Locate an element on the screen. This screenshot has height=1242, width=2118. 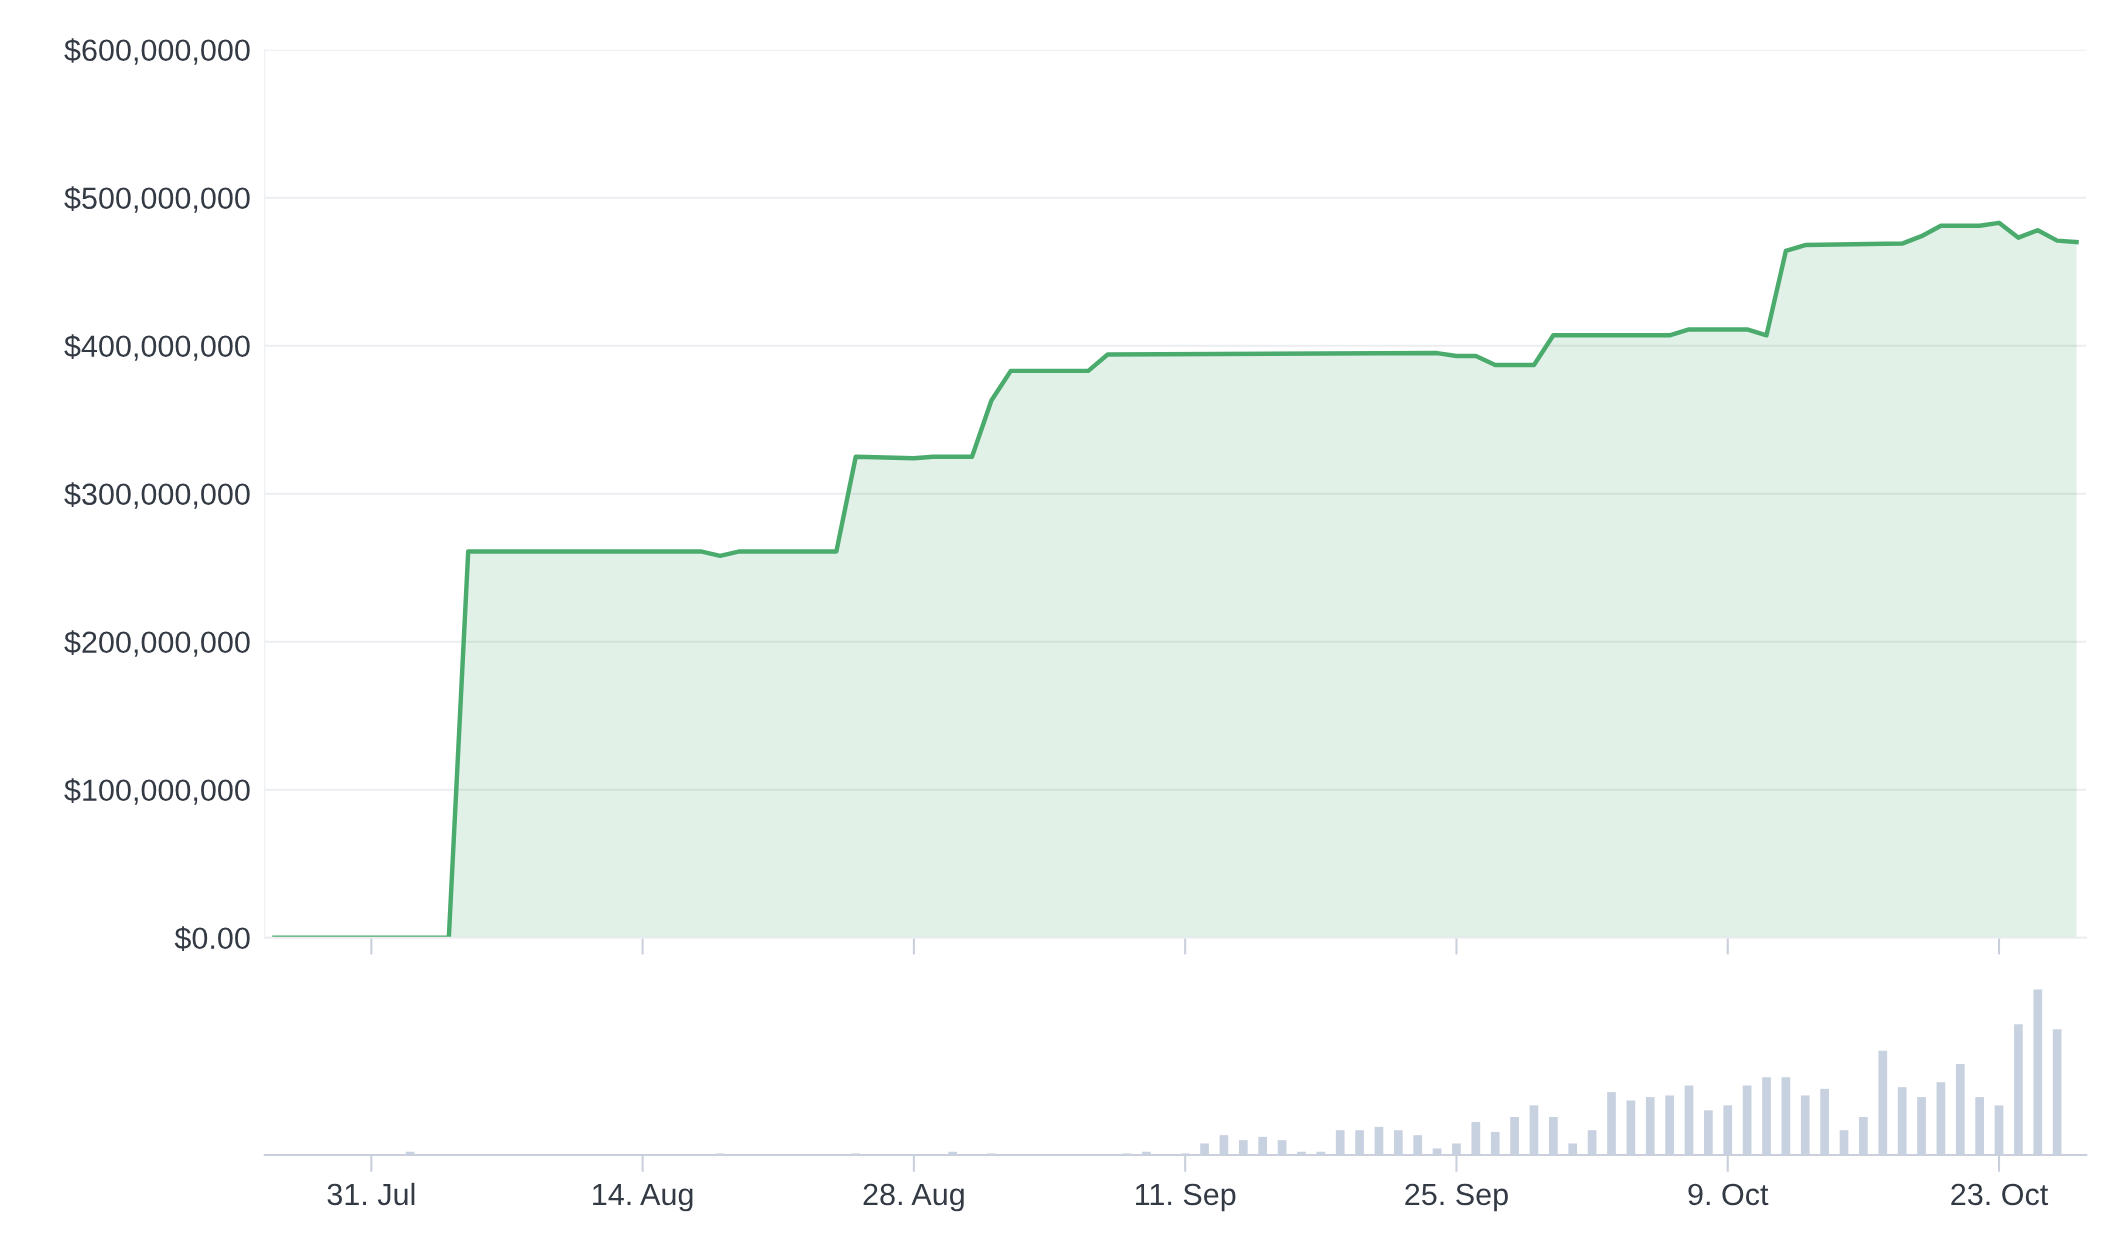
y-tick-label: $300,000,000 is located at coordinates (157, 495).